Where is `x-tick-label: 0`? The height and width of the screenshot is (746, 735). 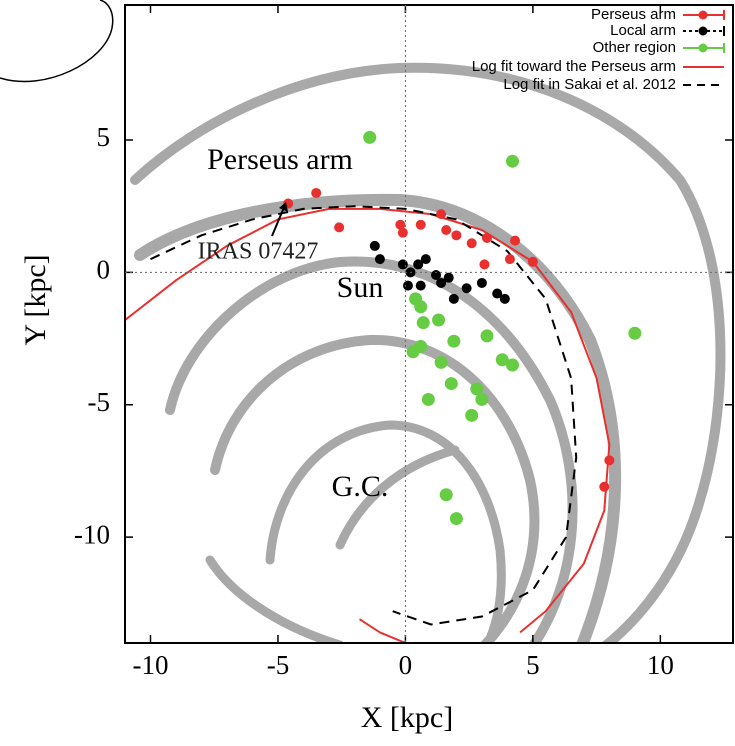 x-tick-label: 0 is located at coordinates (406, 665).